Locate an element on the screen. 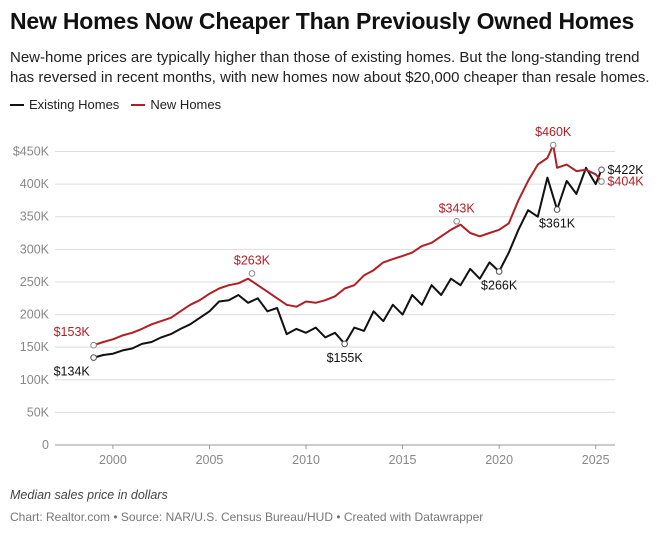 The width and height of the screenshot is (660, 533). y-tick-label: 200K is located at coordinates (35, 315).